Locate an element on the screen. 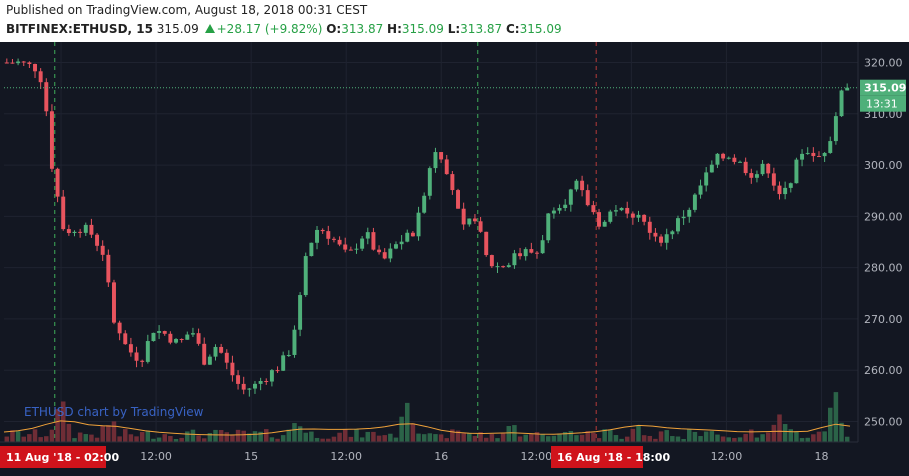 Image resolution: width=909 pixels, height=476 pixels. up-arrow-icon is located at coordinates (209, 28).